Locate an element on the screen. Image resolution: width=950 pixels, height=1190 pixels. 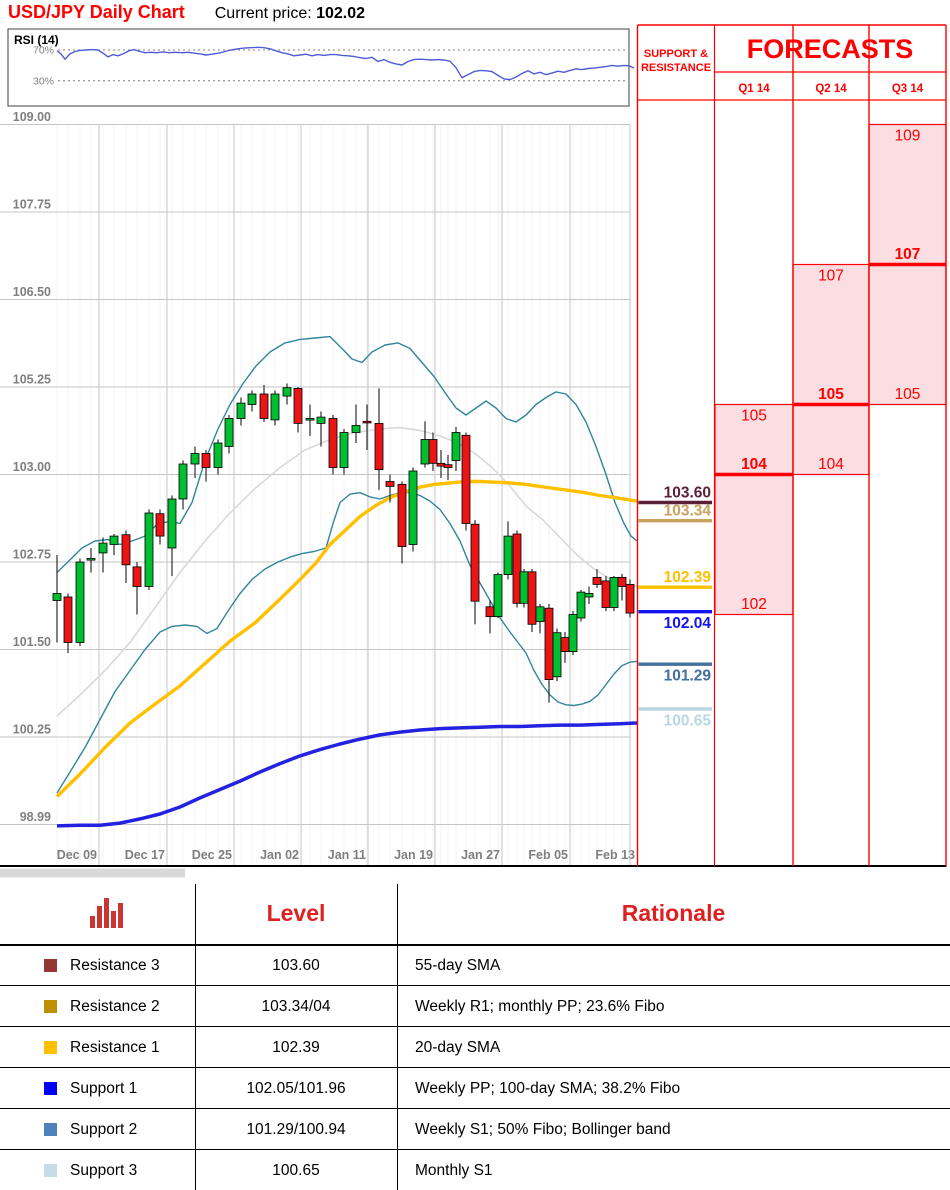
level-name: Resistance 2 is located at coordinates (102, 1006).